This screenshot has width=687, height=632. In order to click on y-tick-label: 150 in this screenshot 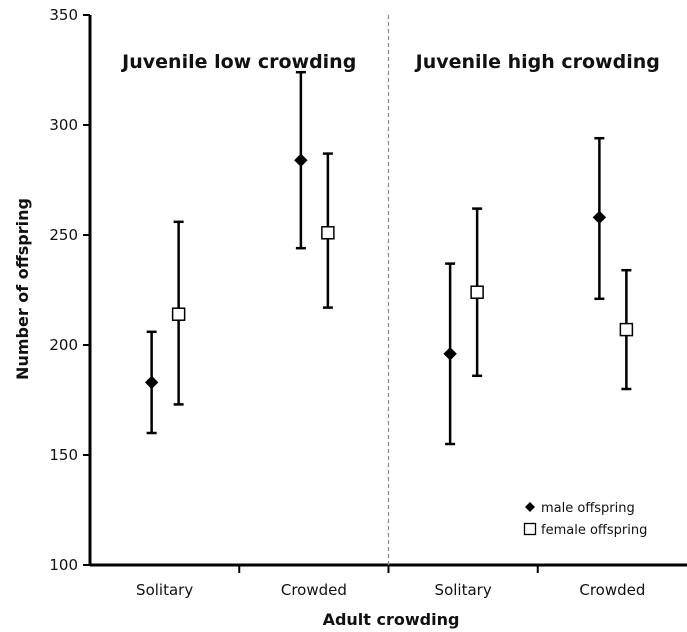, I will do `click(63, 455)`.